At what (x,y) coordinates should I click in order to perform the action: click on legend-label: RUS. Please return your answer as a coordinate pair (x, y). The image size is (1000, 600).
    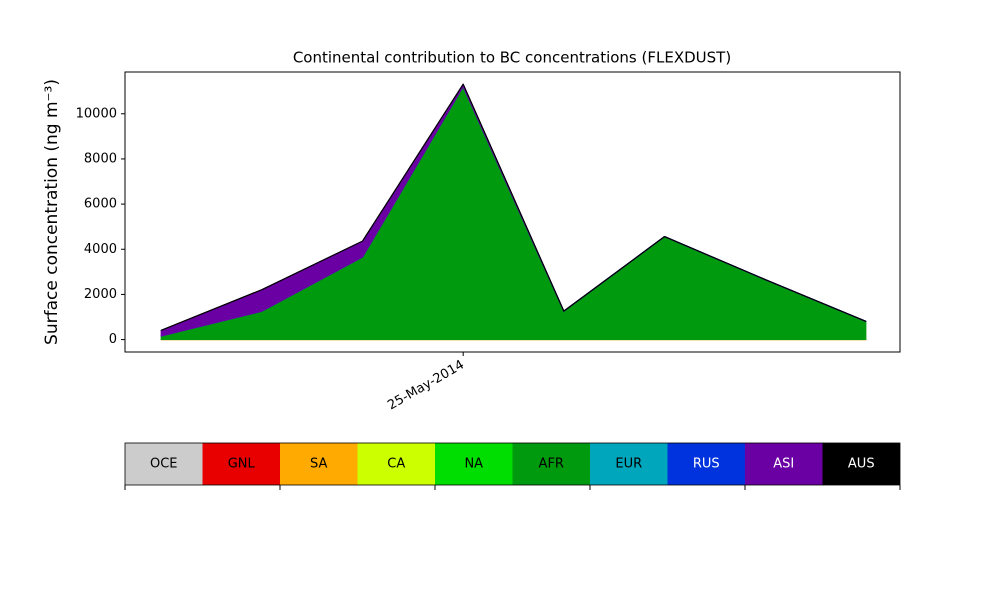
    Looking at the image, I should click on (706, 464).